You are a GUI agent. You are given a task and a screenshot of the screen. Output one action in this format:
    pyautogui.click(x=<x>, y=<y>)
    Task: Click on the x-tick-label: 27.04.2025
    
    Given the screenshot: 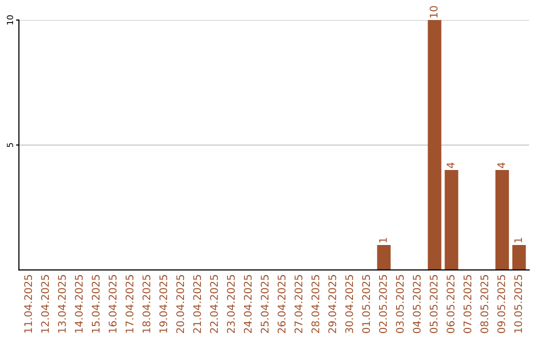 What is the action you would take?
    pyautogui.click(x=298, y=304)
    